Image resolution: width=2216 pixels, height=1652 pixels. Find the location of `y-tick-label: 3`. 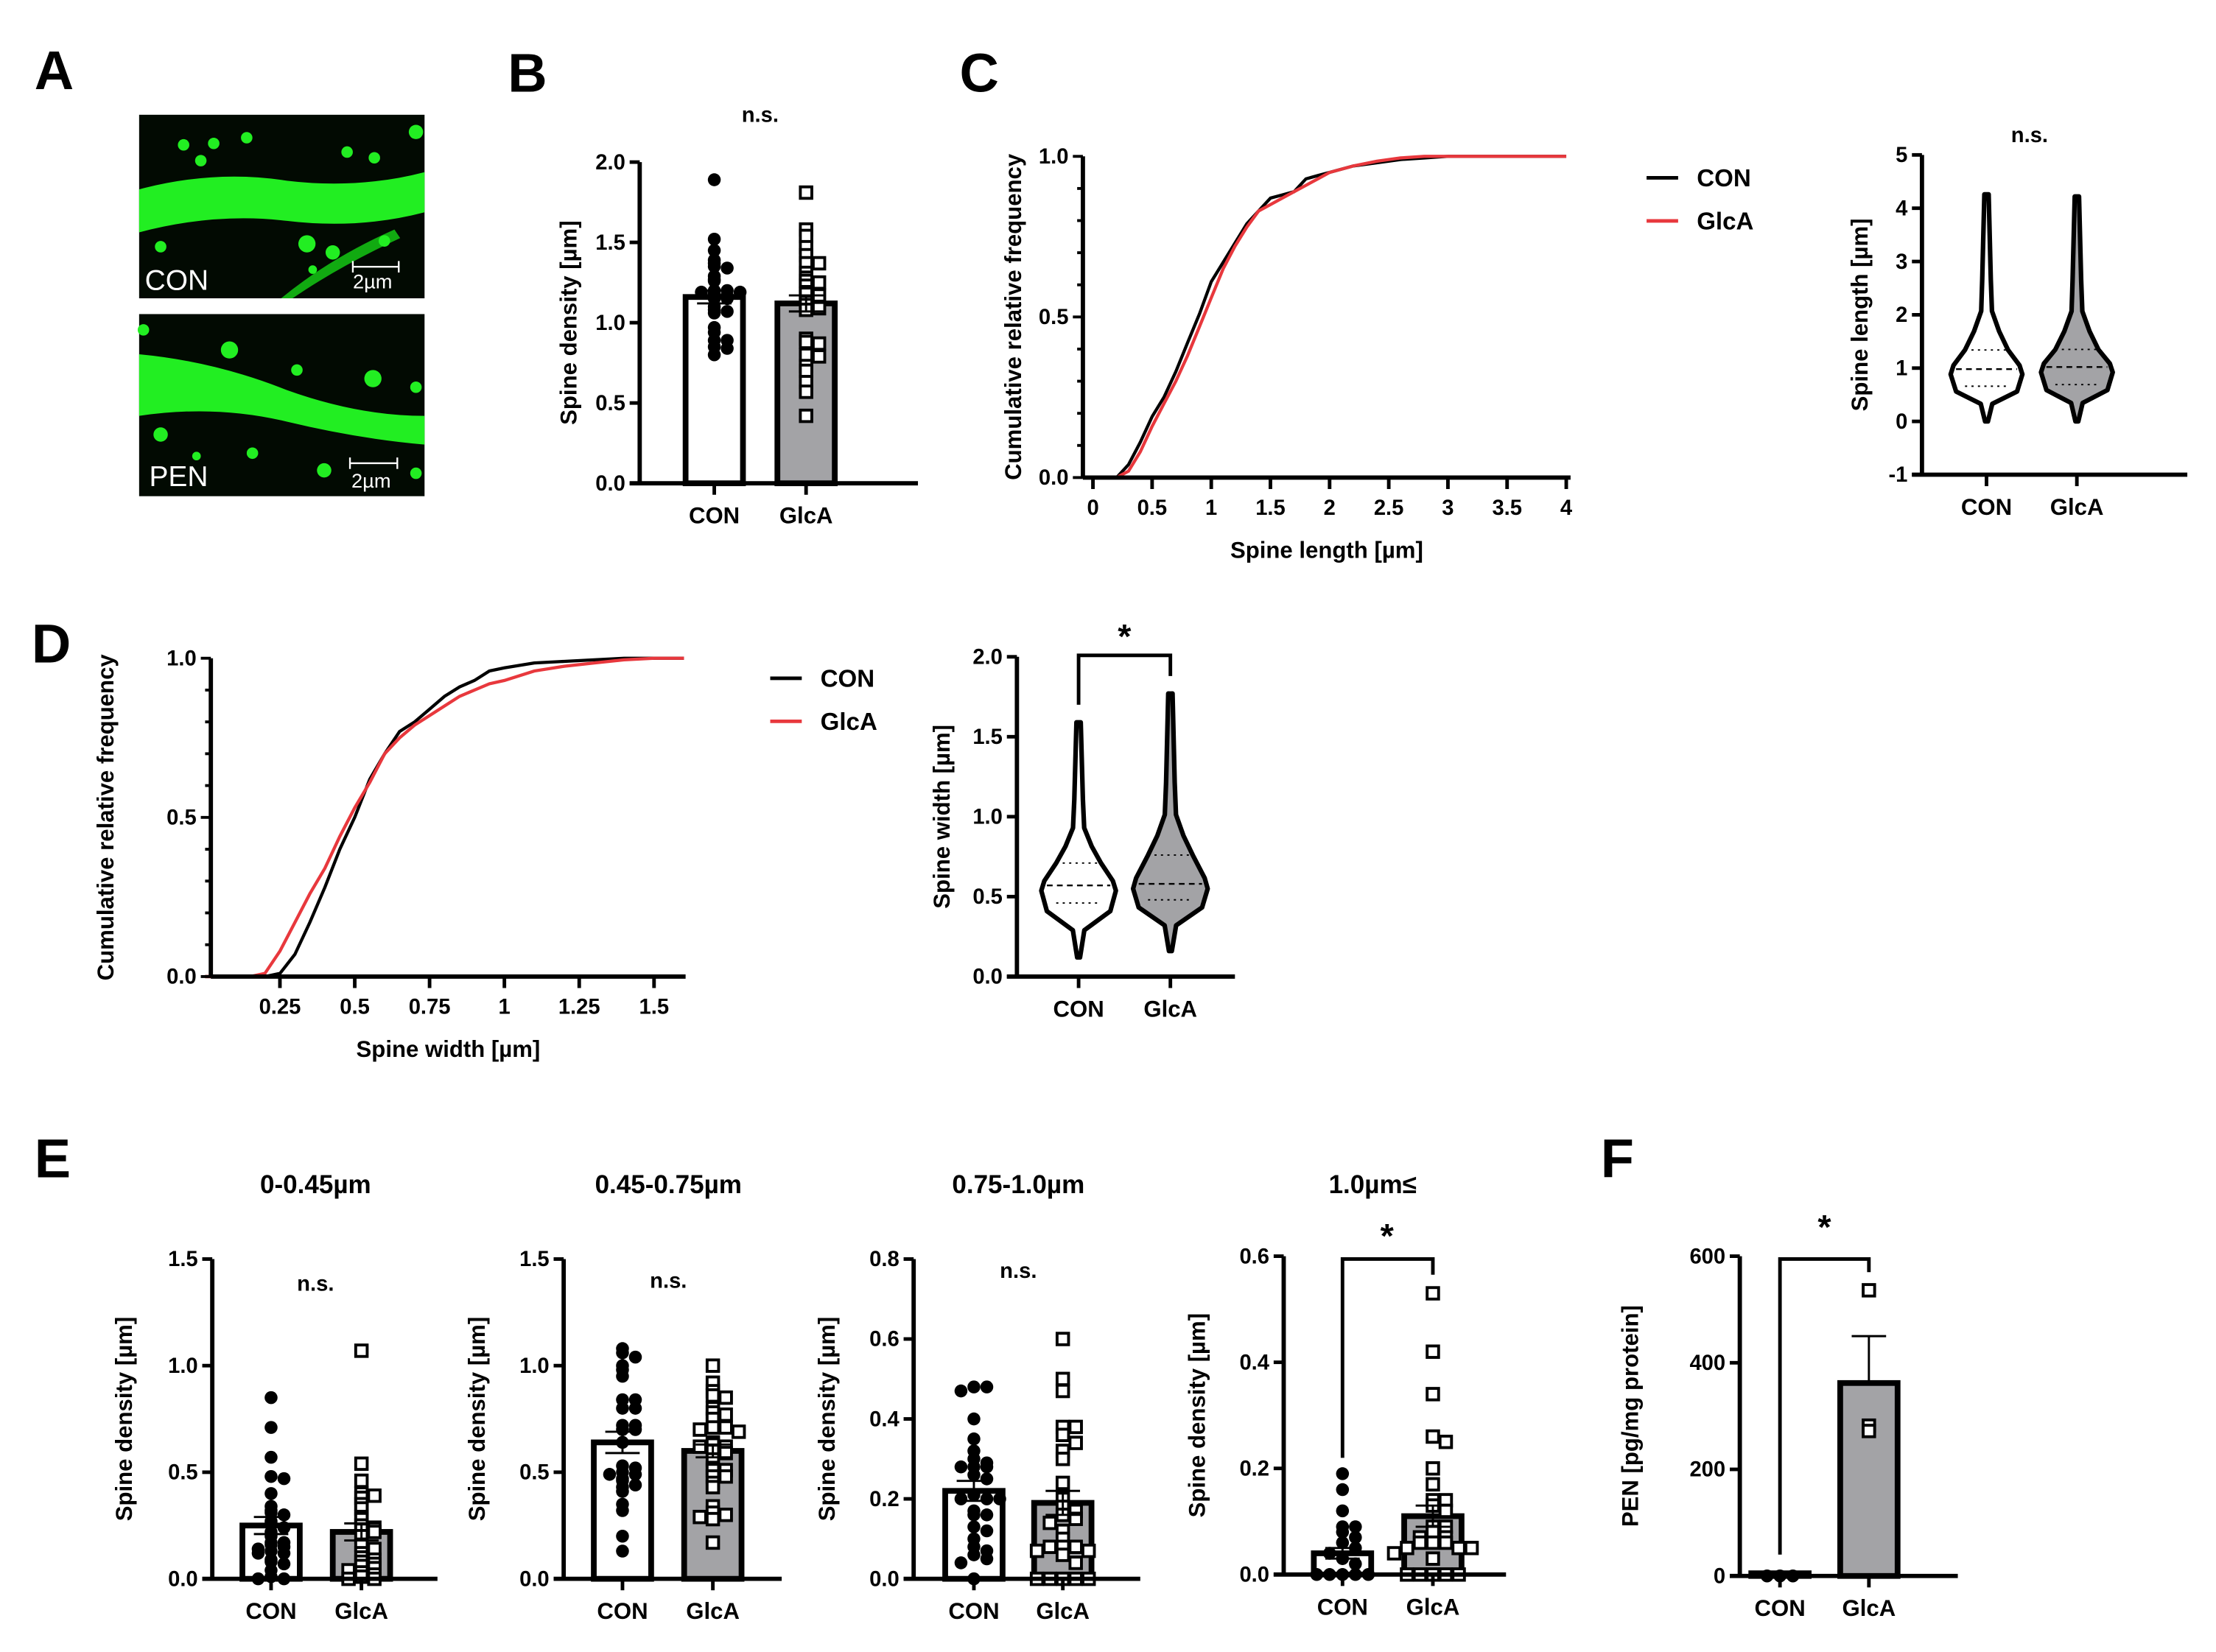

y-tick-label: 3 is located at coordinates (1901, 262).